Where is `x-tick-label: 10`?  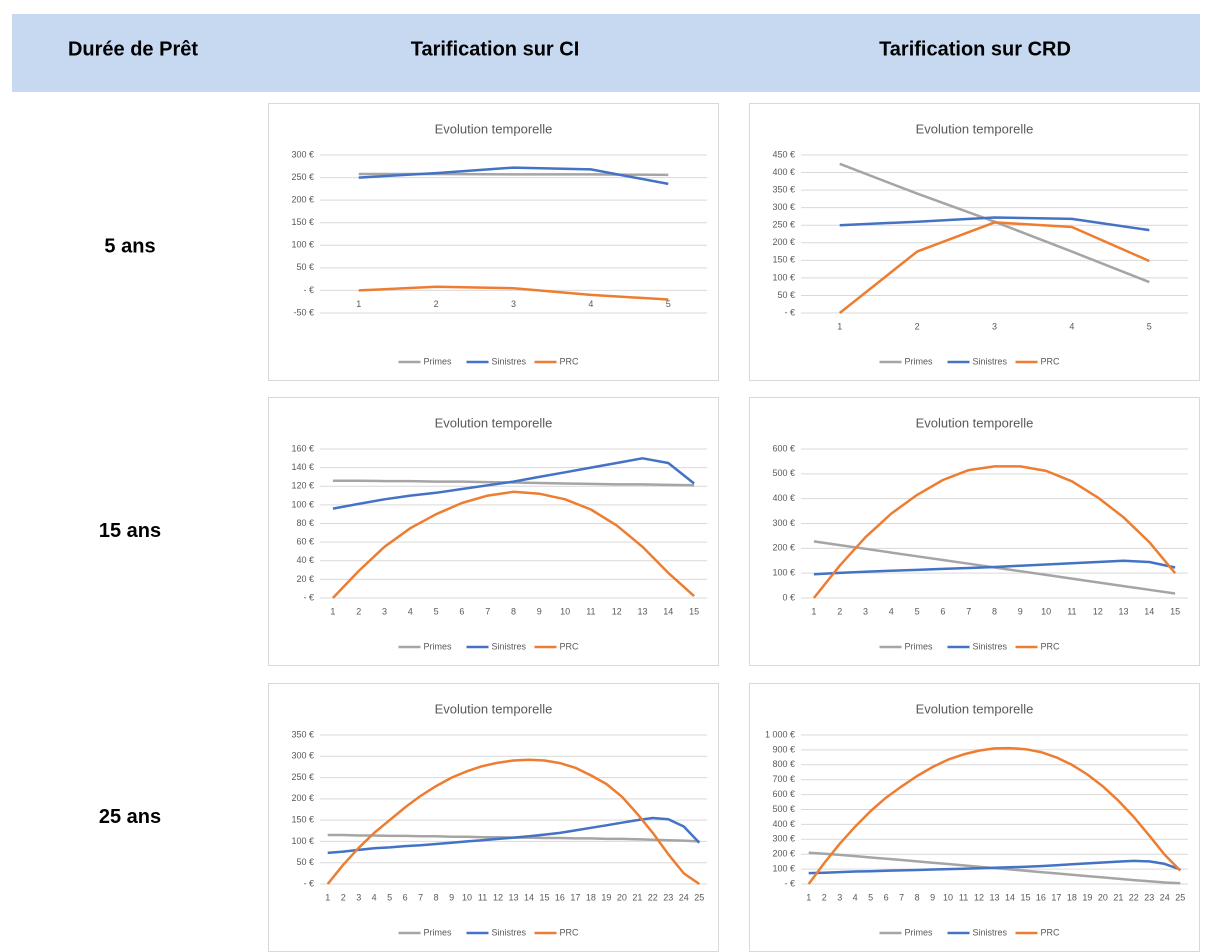
x-tick-label: 10 is located at coordinates (467, 897).